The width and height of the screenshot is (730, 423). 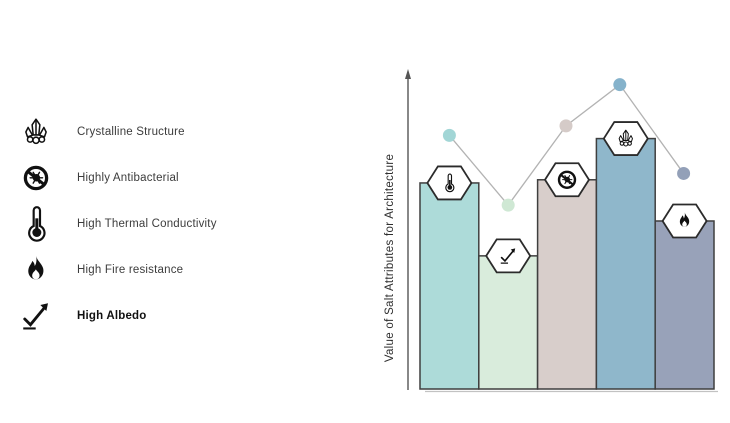 I want to click on legend-item-highly-antibacterial: Highly Antibacterial, so click(x=115, y=178).